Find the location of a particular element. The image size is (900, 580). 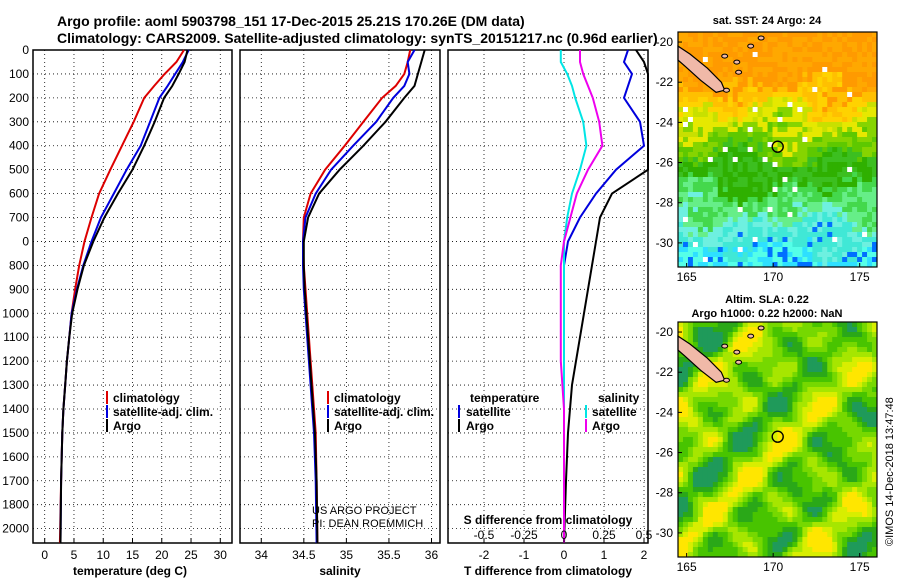

sst-map-frame is located at coordinates (777, 149).